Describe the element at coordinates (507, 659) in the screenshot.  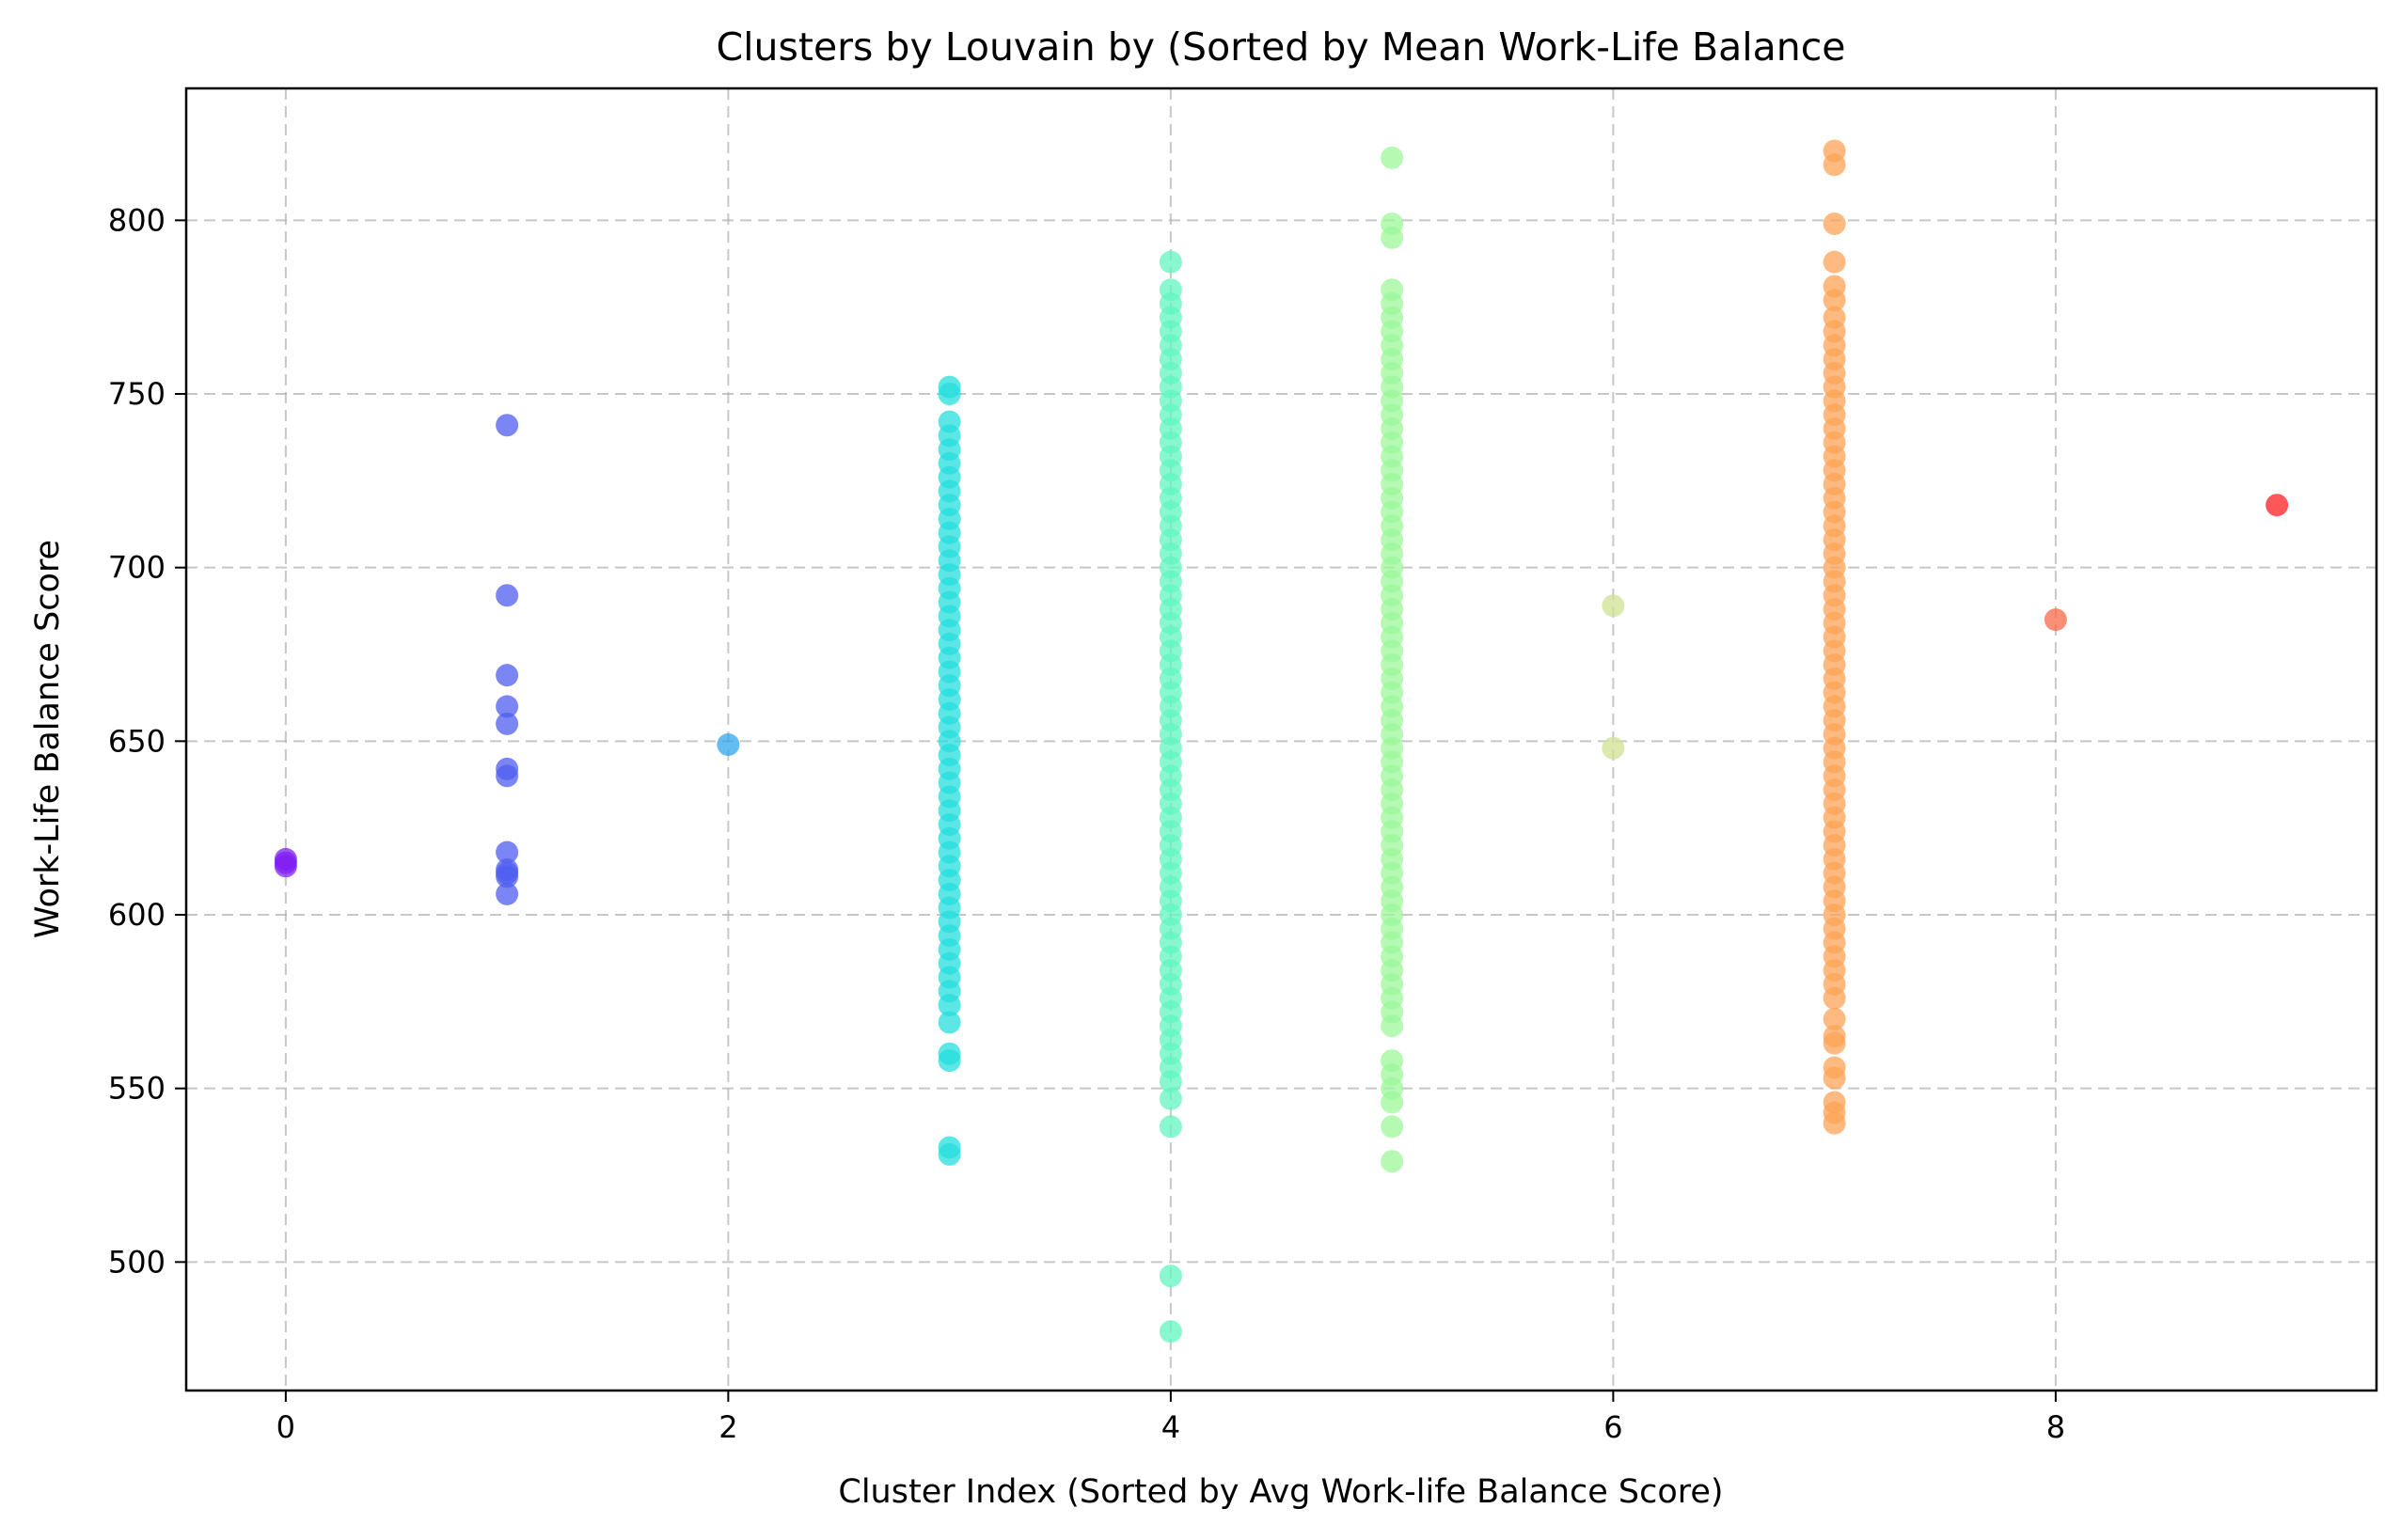
I see `cluster-1-points` at that location.